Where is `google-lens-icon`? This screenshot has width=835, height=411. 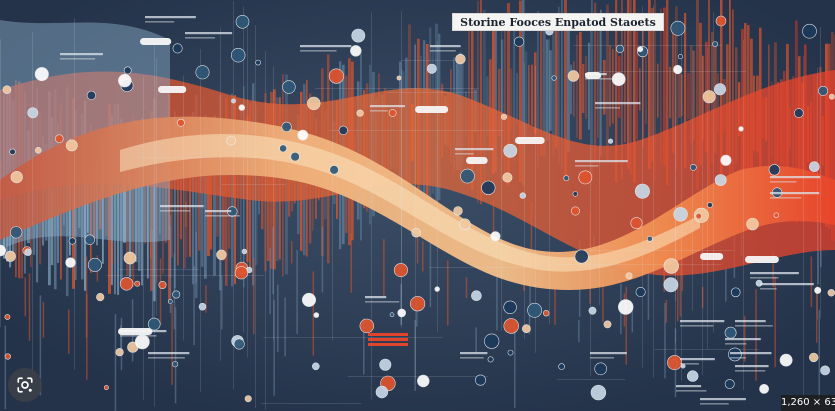 google-lens-icon is located at coordinates (25, 385).